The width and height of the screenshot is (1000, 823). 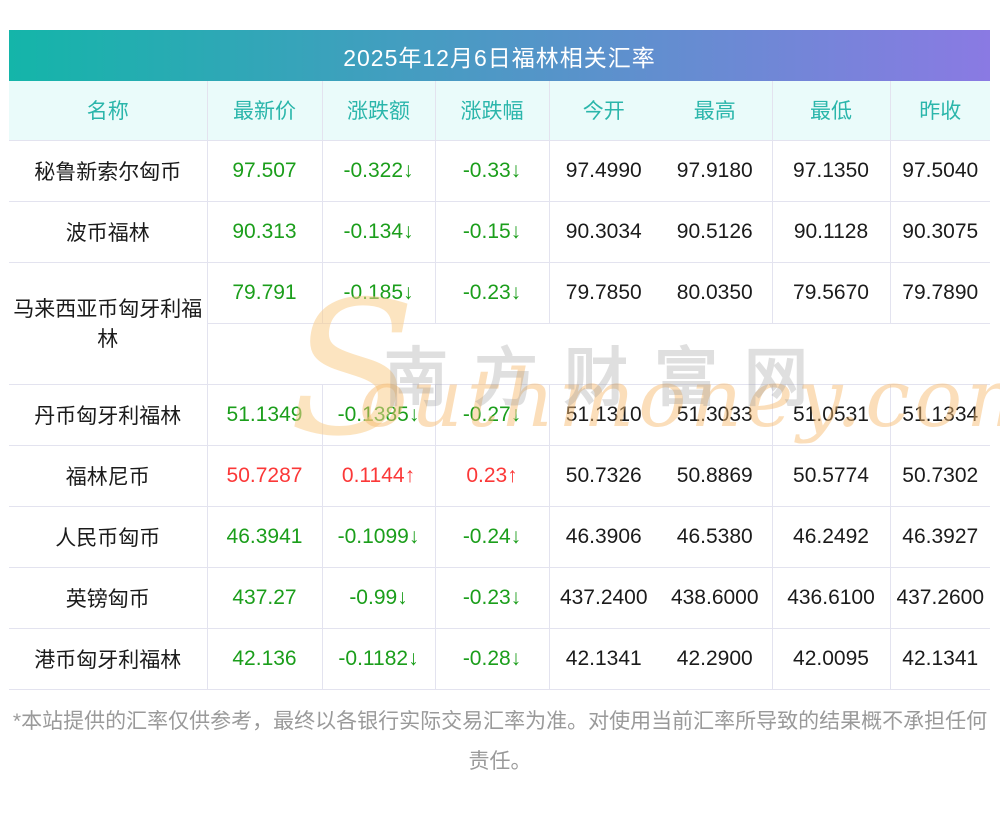 What do you see at coordinates (108, 414) in the screenshot?
I see `cell-name: 丹币匈牙利福林` at bounding box center [108, 414].